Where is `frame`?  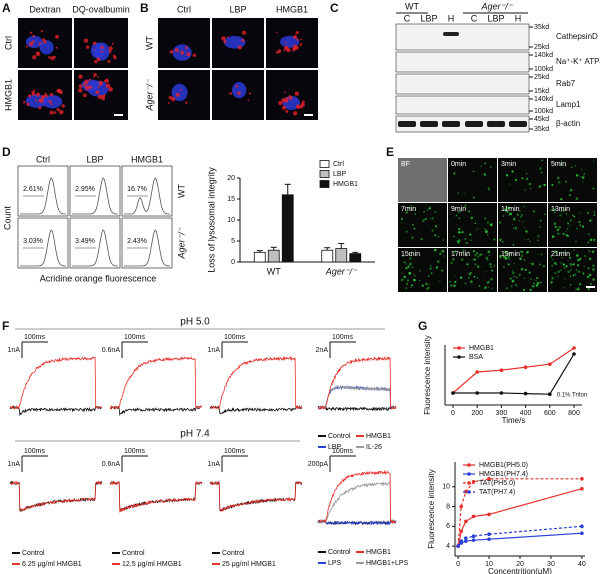 frame is located at coordinates (572, 225).